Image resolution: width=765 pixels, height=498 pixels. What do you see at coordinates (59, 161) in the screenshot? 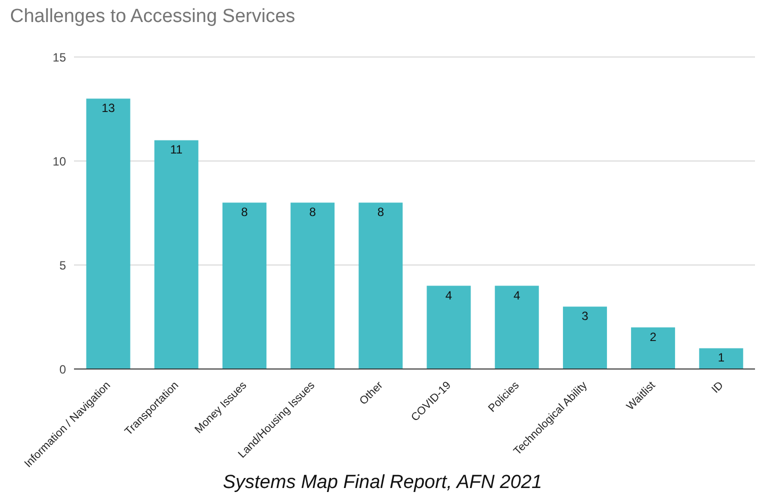
I see `y-tick-label: 10` at bounding box center [59, 161].